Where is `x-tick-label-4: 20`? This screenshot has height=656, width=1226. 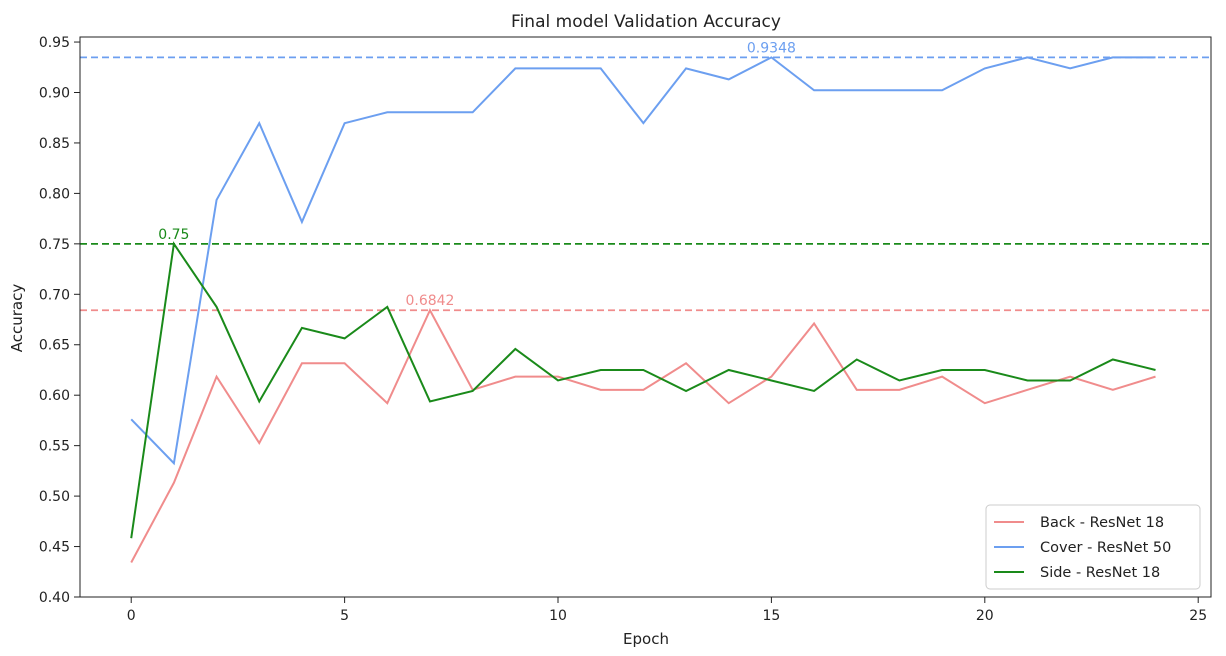
x-tick-label-4: 20 is located at coordinates (985, 616).